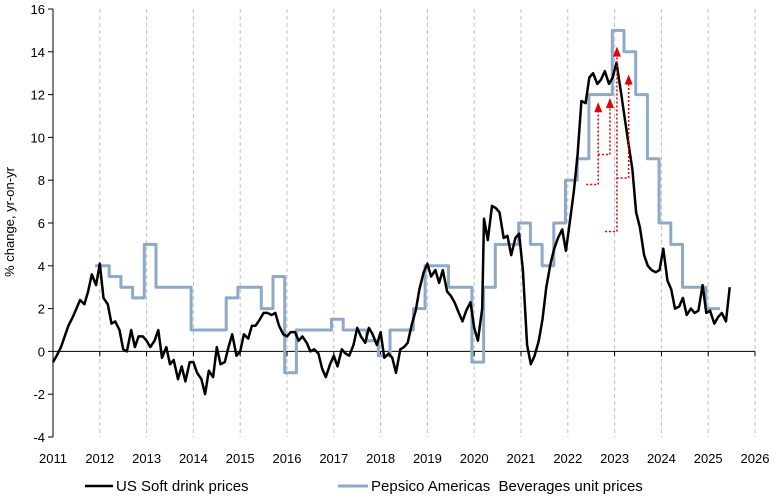  What do you see at coordinates (38, 137) in the screenshot?
I see `y-tick-label: 10` at bounding box center [38, 137].